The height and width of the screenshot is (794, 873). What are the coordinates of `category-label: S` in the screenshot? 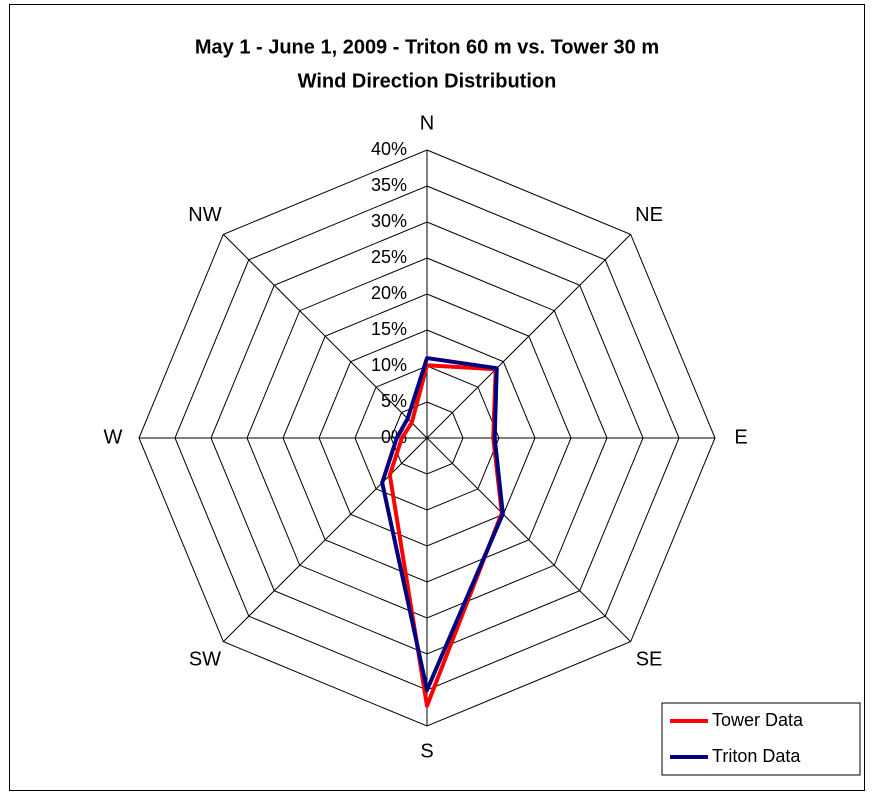 It's located at (426, 751).